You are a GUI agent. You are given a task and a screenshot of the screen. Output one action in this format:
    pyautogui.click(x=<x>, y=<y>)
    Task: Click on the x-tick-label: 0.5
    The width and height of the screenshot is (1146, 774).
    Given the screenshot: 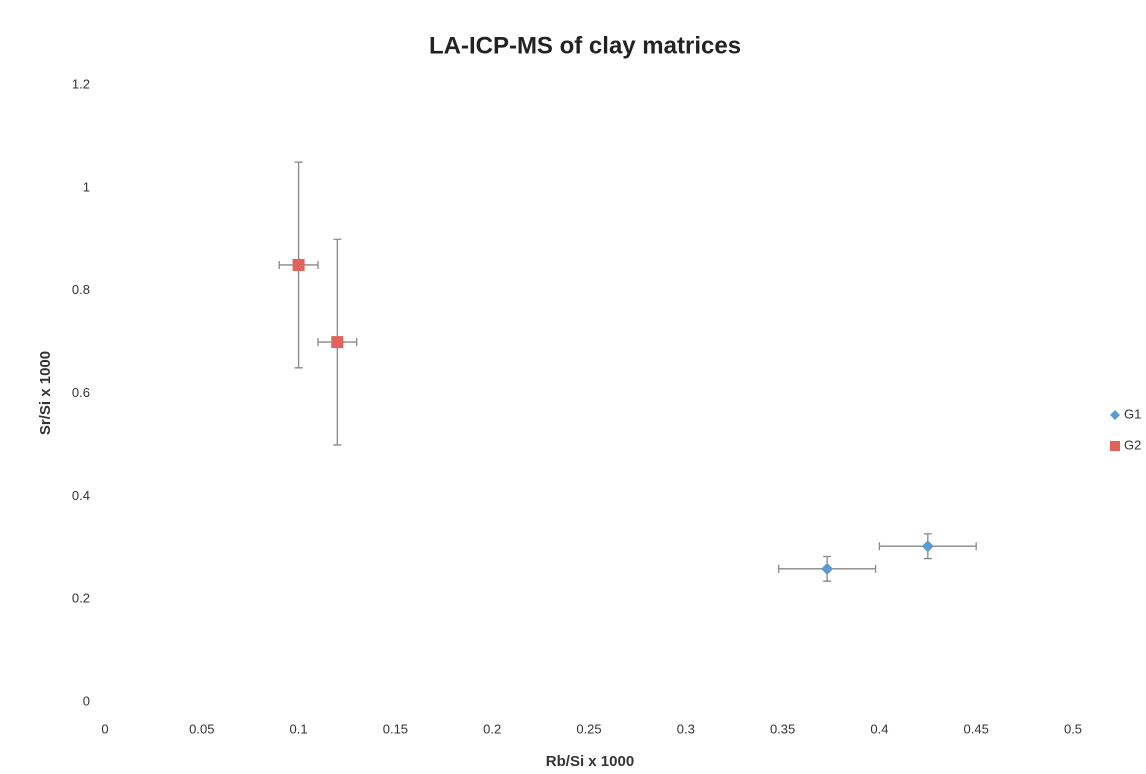 What is the action you would take?
    pyautogui.click(x=1073, y=728)
    